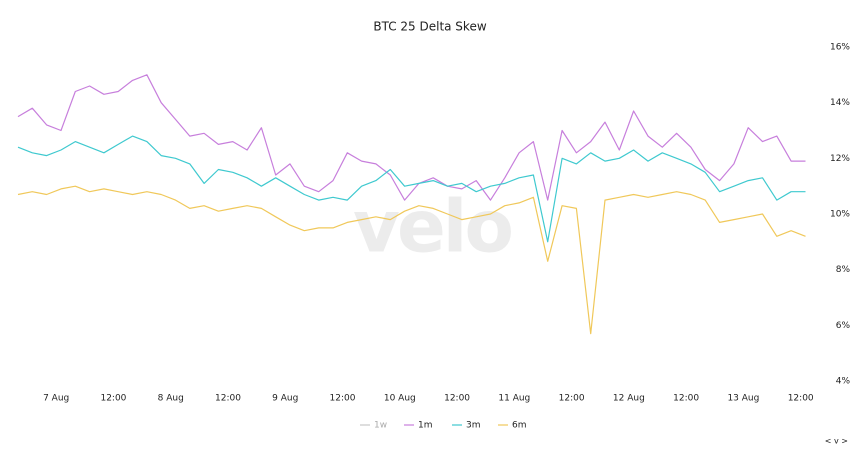 The height and width of the screenshot is (450, 860). What do you see at coordinates (840, 159) in the screenshot?
I see `y-tick-label: 12%` at bounding box center [840, 159].